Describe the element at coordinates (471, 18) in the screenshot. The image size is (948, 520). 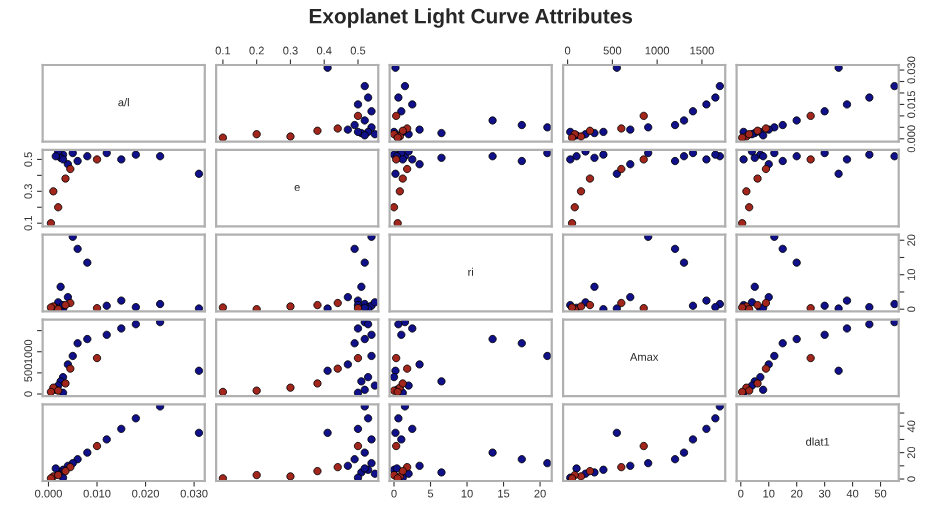
I see `chart-title: Exoplanet Light Curve Attributes` at that location.